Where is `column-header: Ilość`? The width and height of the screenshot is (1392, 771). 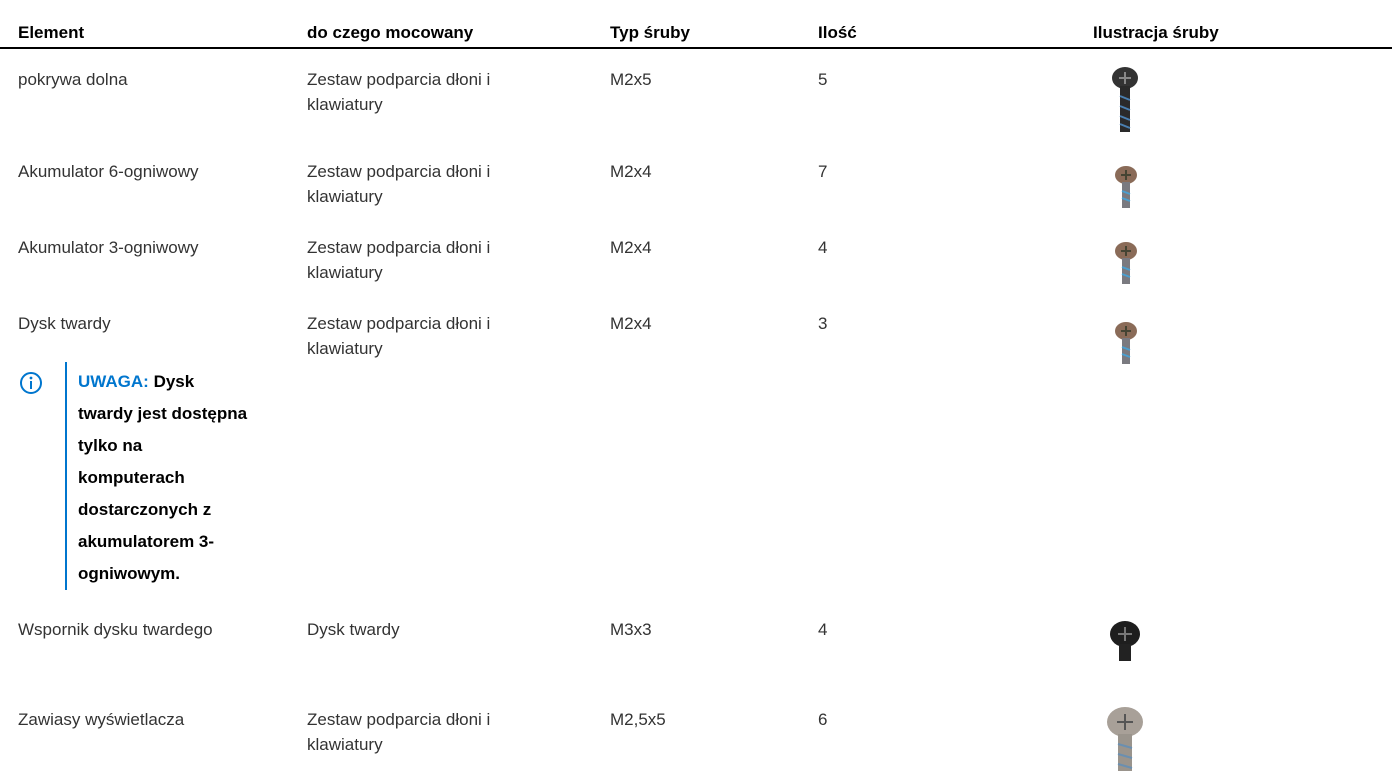 column-header: Ilość is located at coordinates (837, 32).